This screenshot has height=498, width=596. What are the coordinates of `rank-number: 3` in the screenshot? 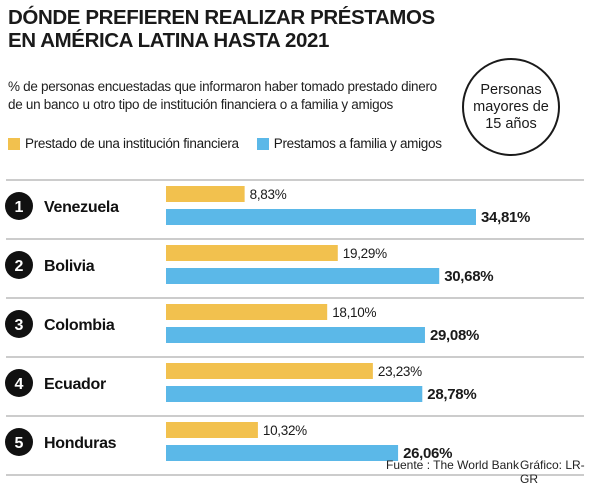 It's located at (19, 325).